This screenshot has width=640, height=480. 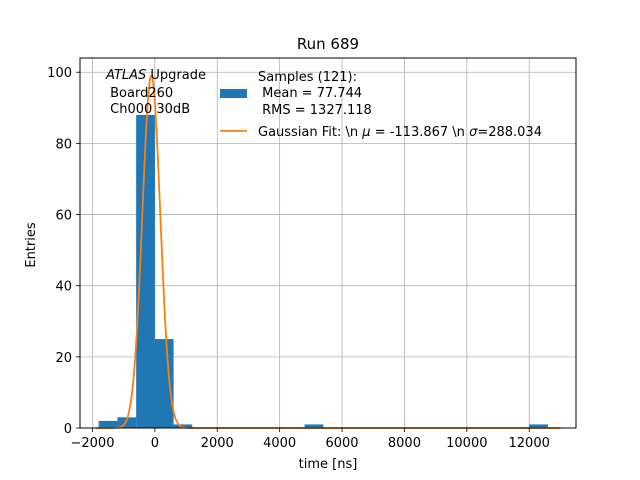 I want to click on x-tick-label: 2000, so click(x=217, y=443).